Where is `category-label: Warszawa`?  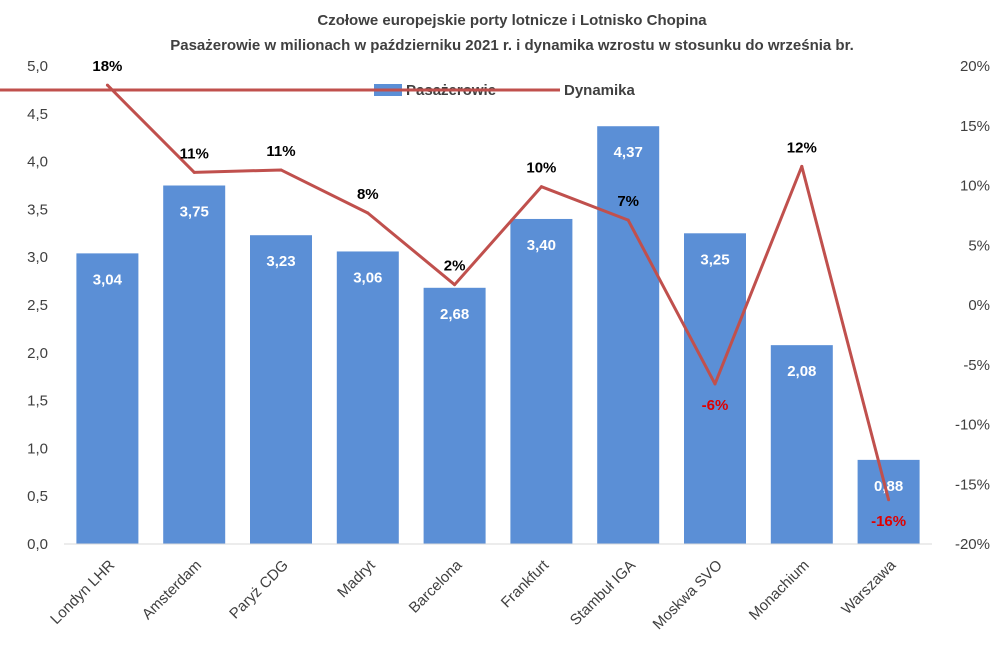
category-label: Warszawa is located at coordinates (869, 587).